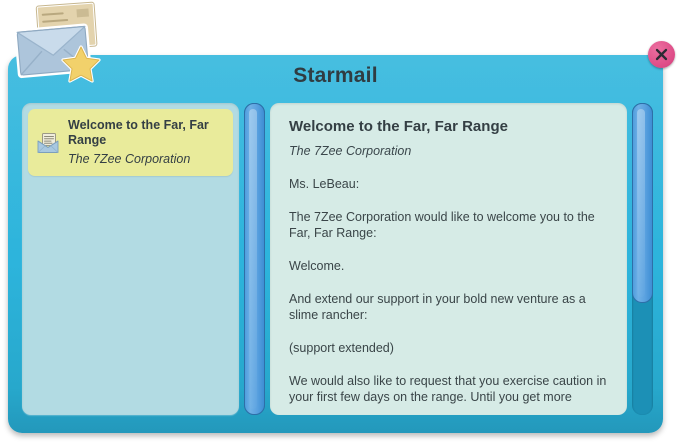 The image size is (679, 443). I want to click on list-scrollbar-thumb, so click(254, 259).